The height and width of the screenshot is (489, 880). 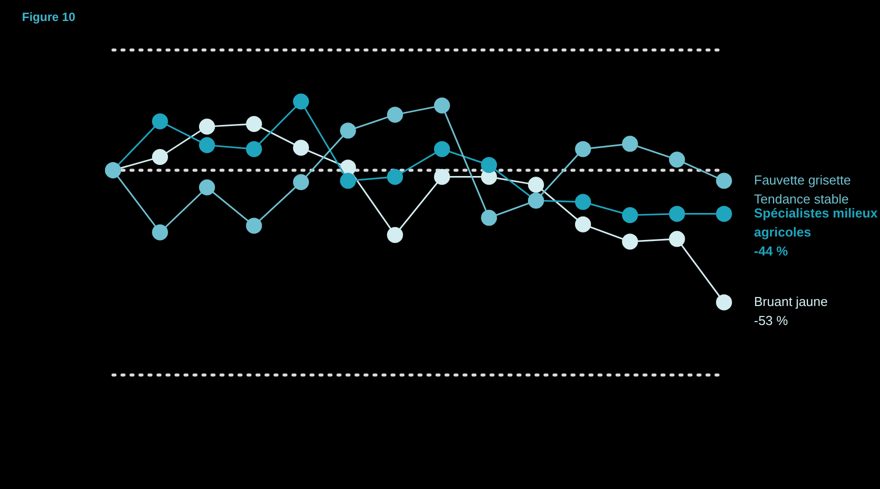 What do you see at coordinates (771, 320) in the screenshot?
I see `text: -53 %` at bounding box center [771, 320].